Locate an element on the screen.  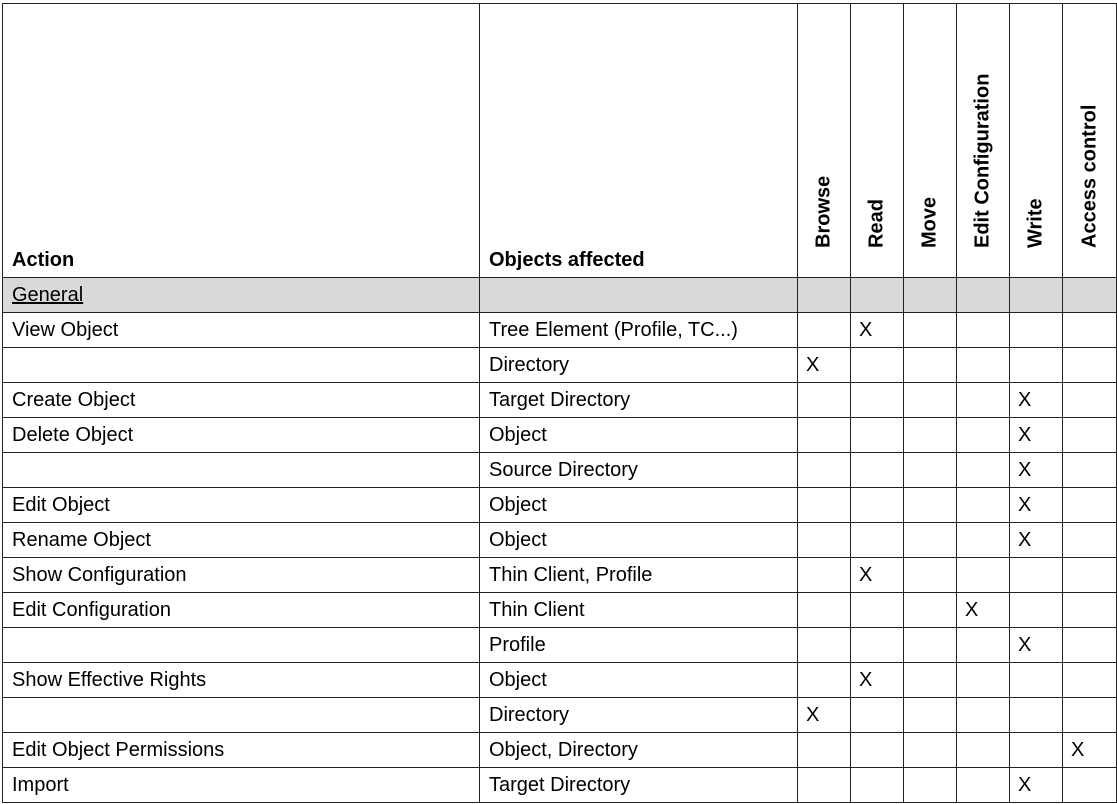
table-row: Show Configuration Thin Client, Profile X is located at coordinates (559, 575).